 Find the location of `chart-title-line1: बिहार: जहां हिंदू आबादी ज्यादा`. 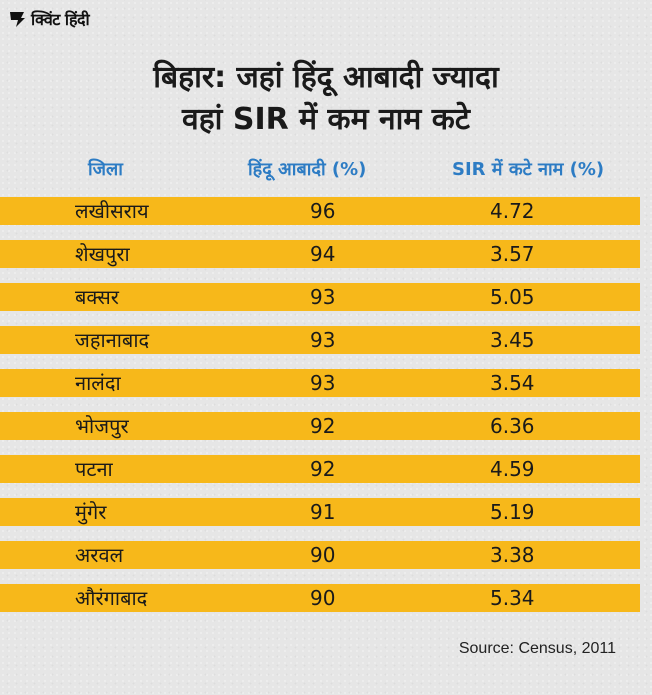

chart-title-line1: बिहार: जहां हिंदू आबादी ज्यादा is located at coordinates (326, 77).